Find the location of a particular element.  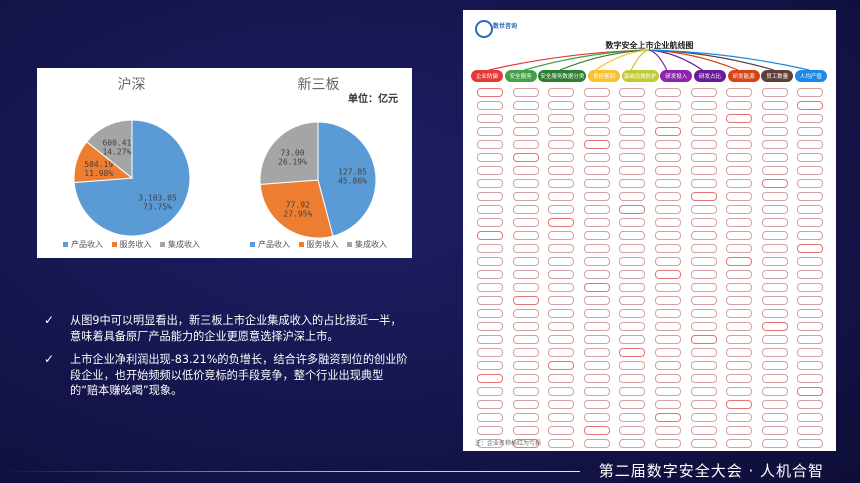

pie-slice-integration is located at coordinates (109, 149).